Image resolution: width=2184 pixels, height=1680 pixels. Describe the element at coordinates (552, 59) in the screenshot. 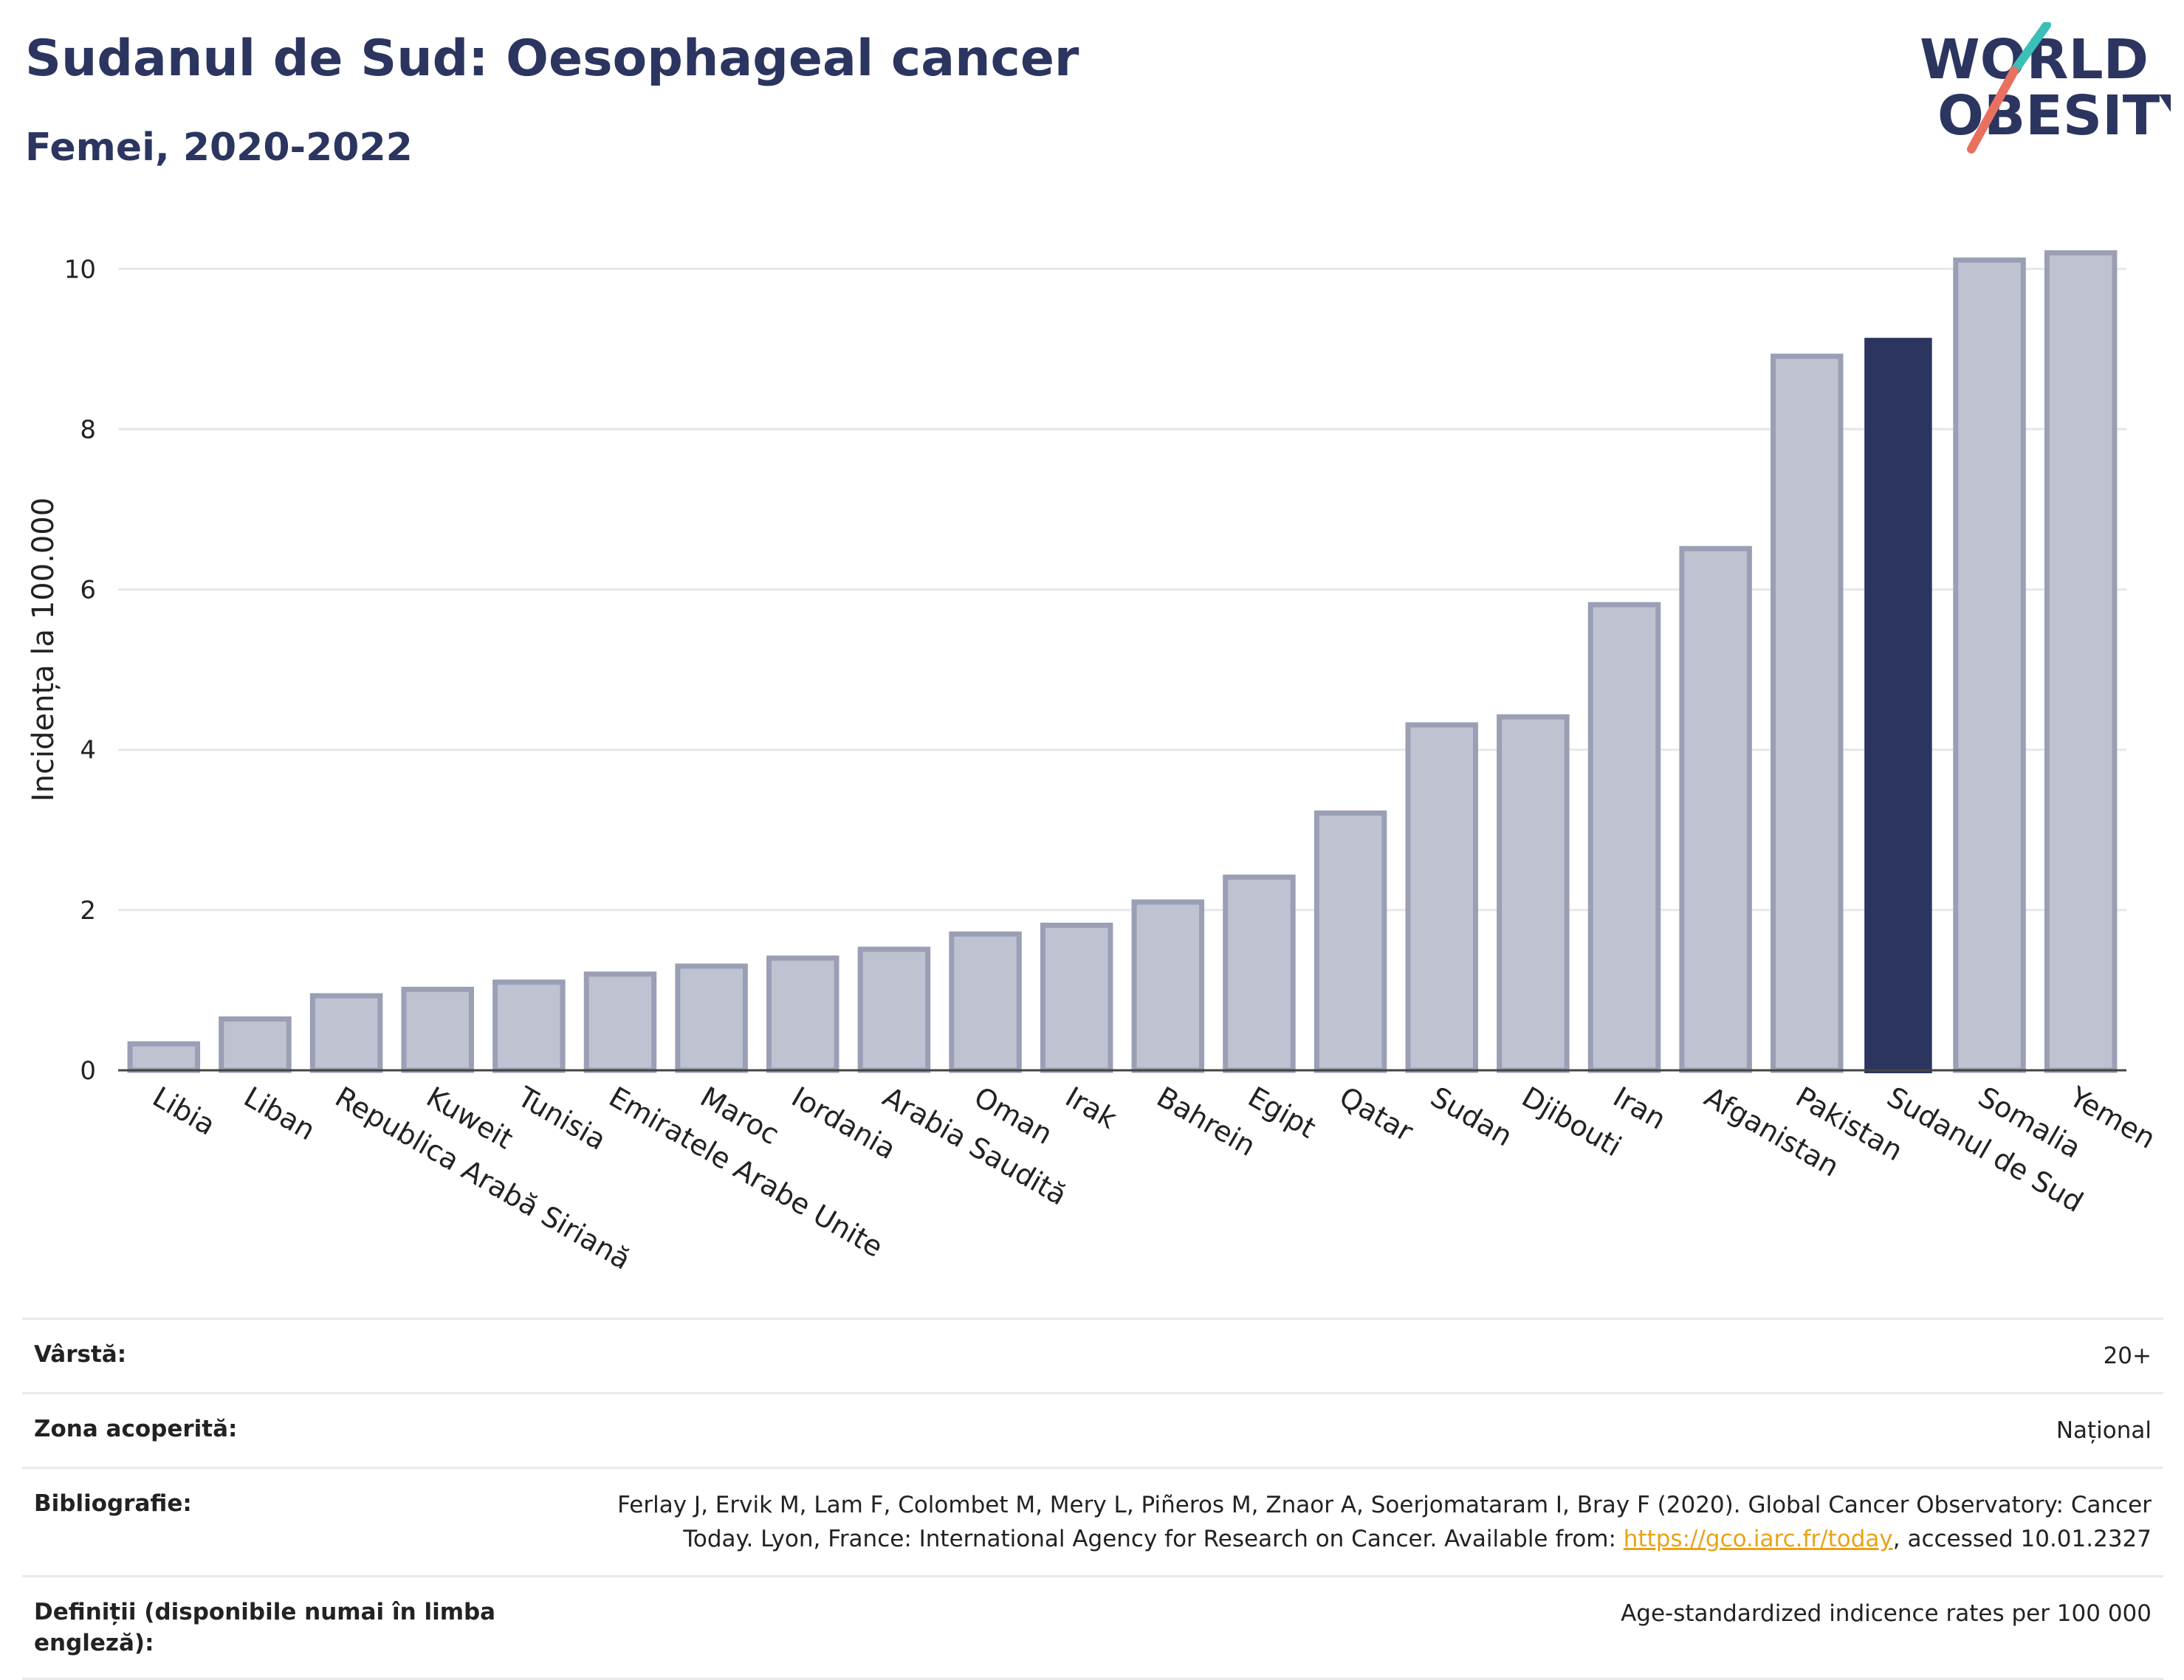

I see `page-title: Sudanul de Sud: Oesophageal cancer` at that location.